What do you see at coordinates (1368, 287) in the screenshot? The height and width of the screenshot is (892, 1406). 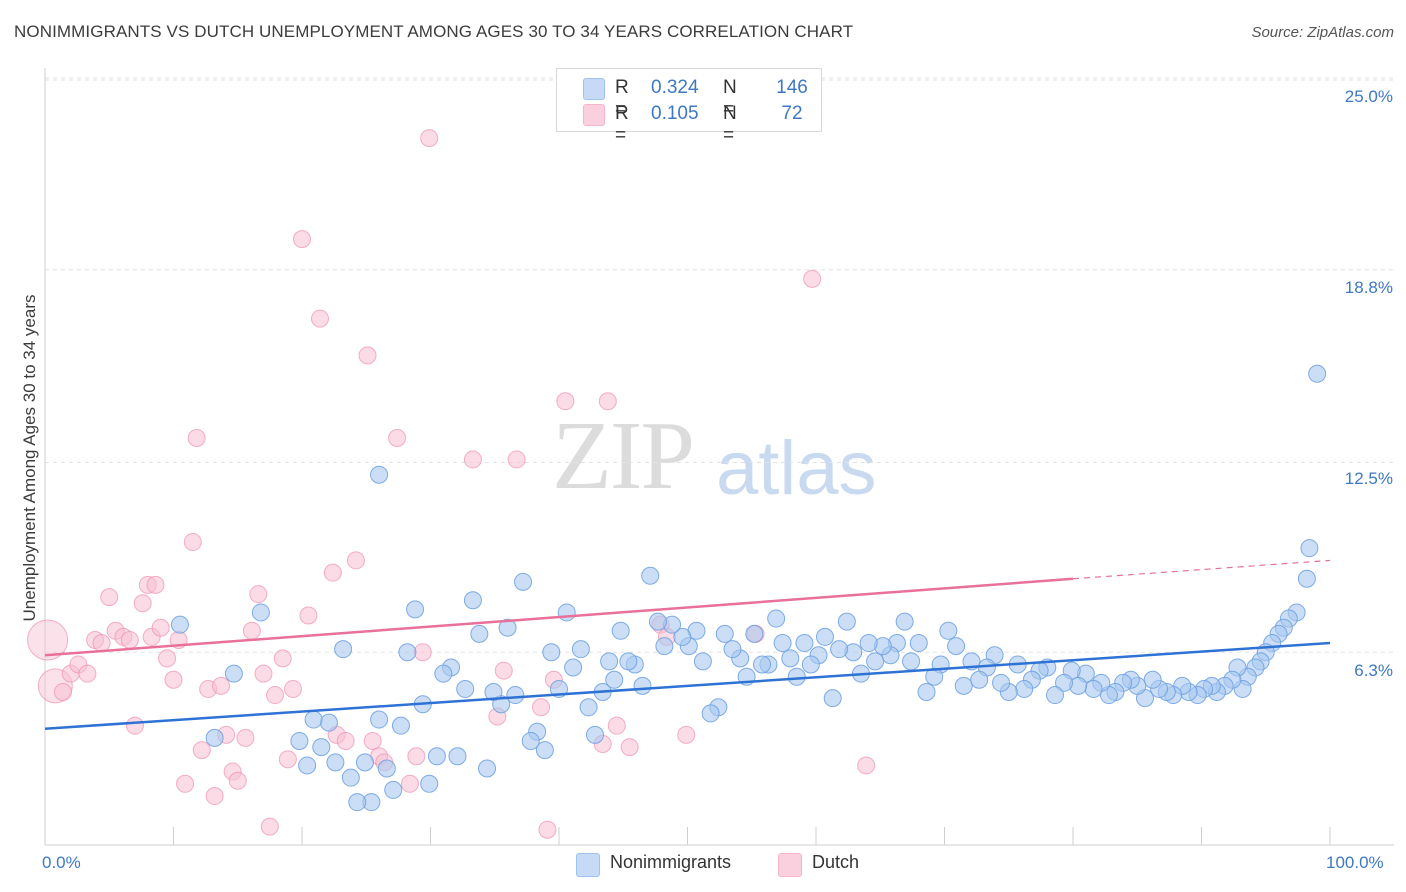 I see `y-tick-label: 18.8%` at bounding box center [1368, 287].